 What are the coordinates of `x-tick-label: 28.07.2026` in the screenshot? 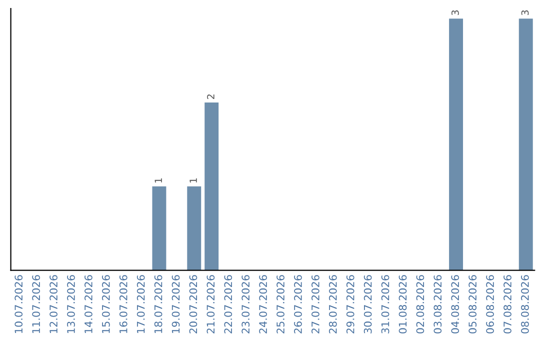 It's located at (332, 304).